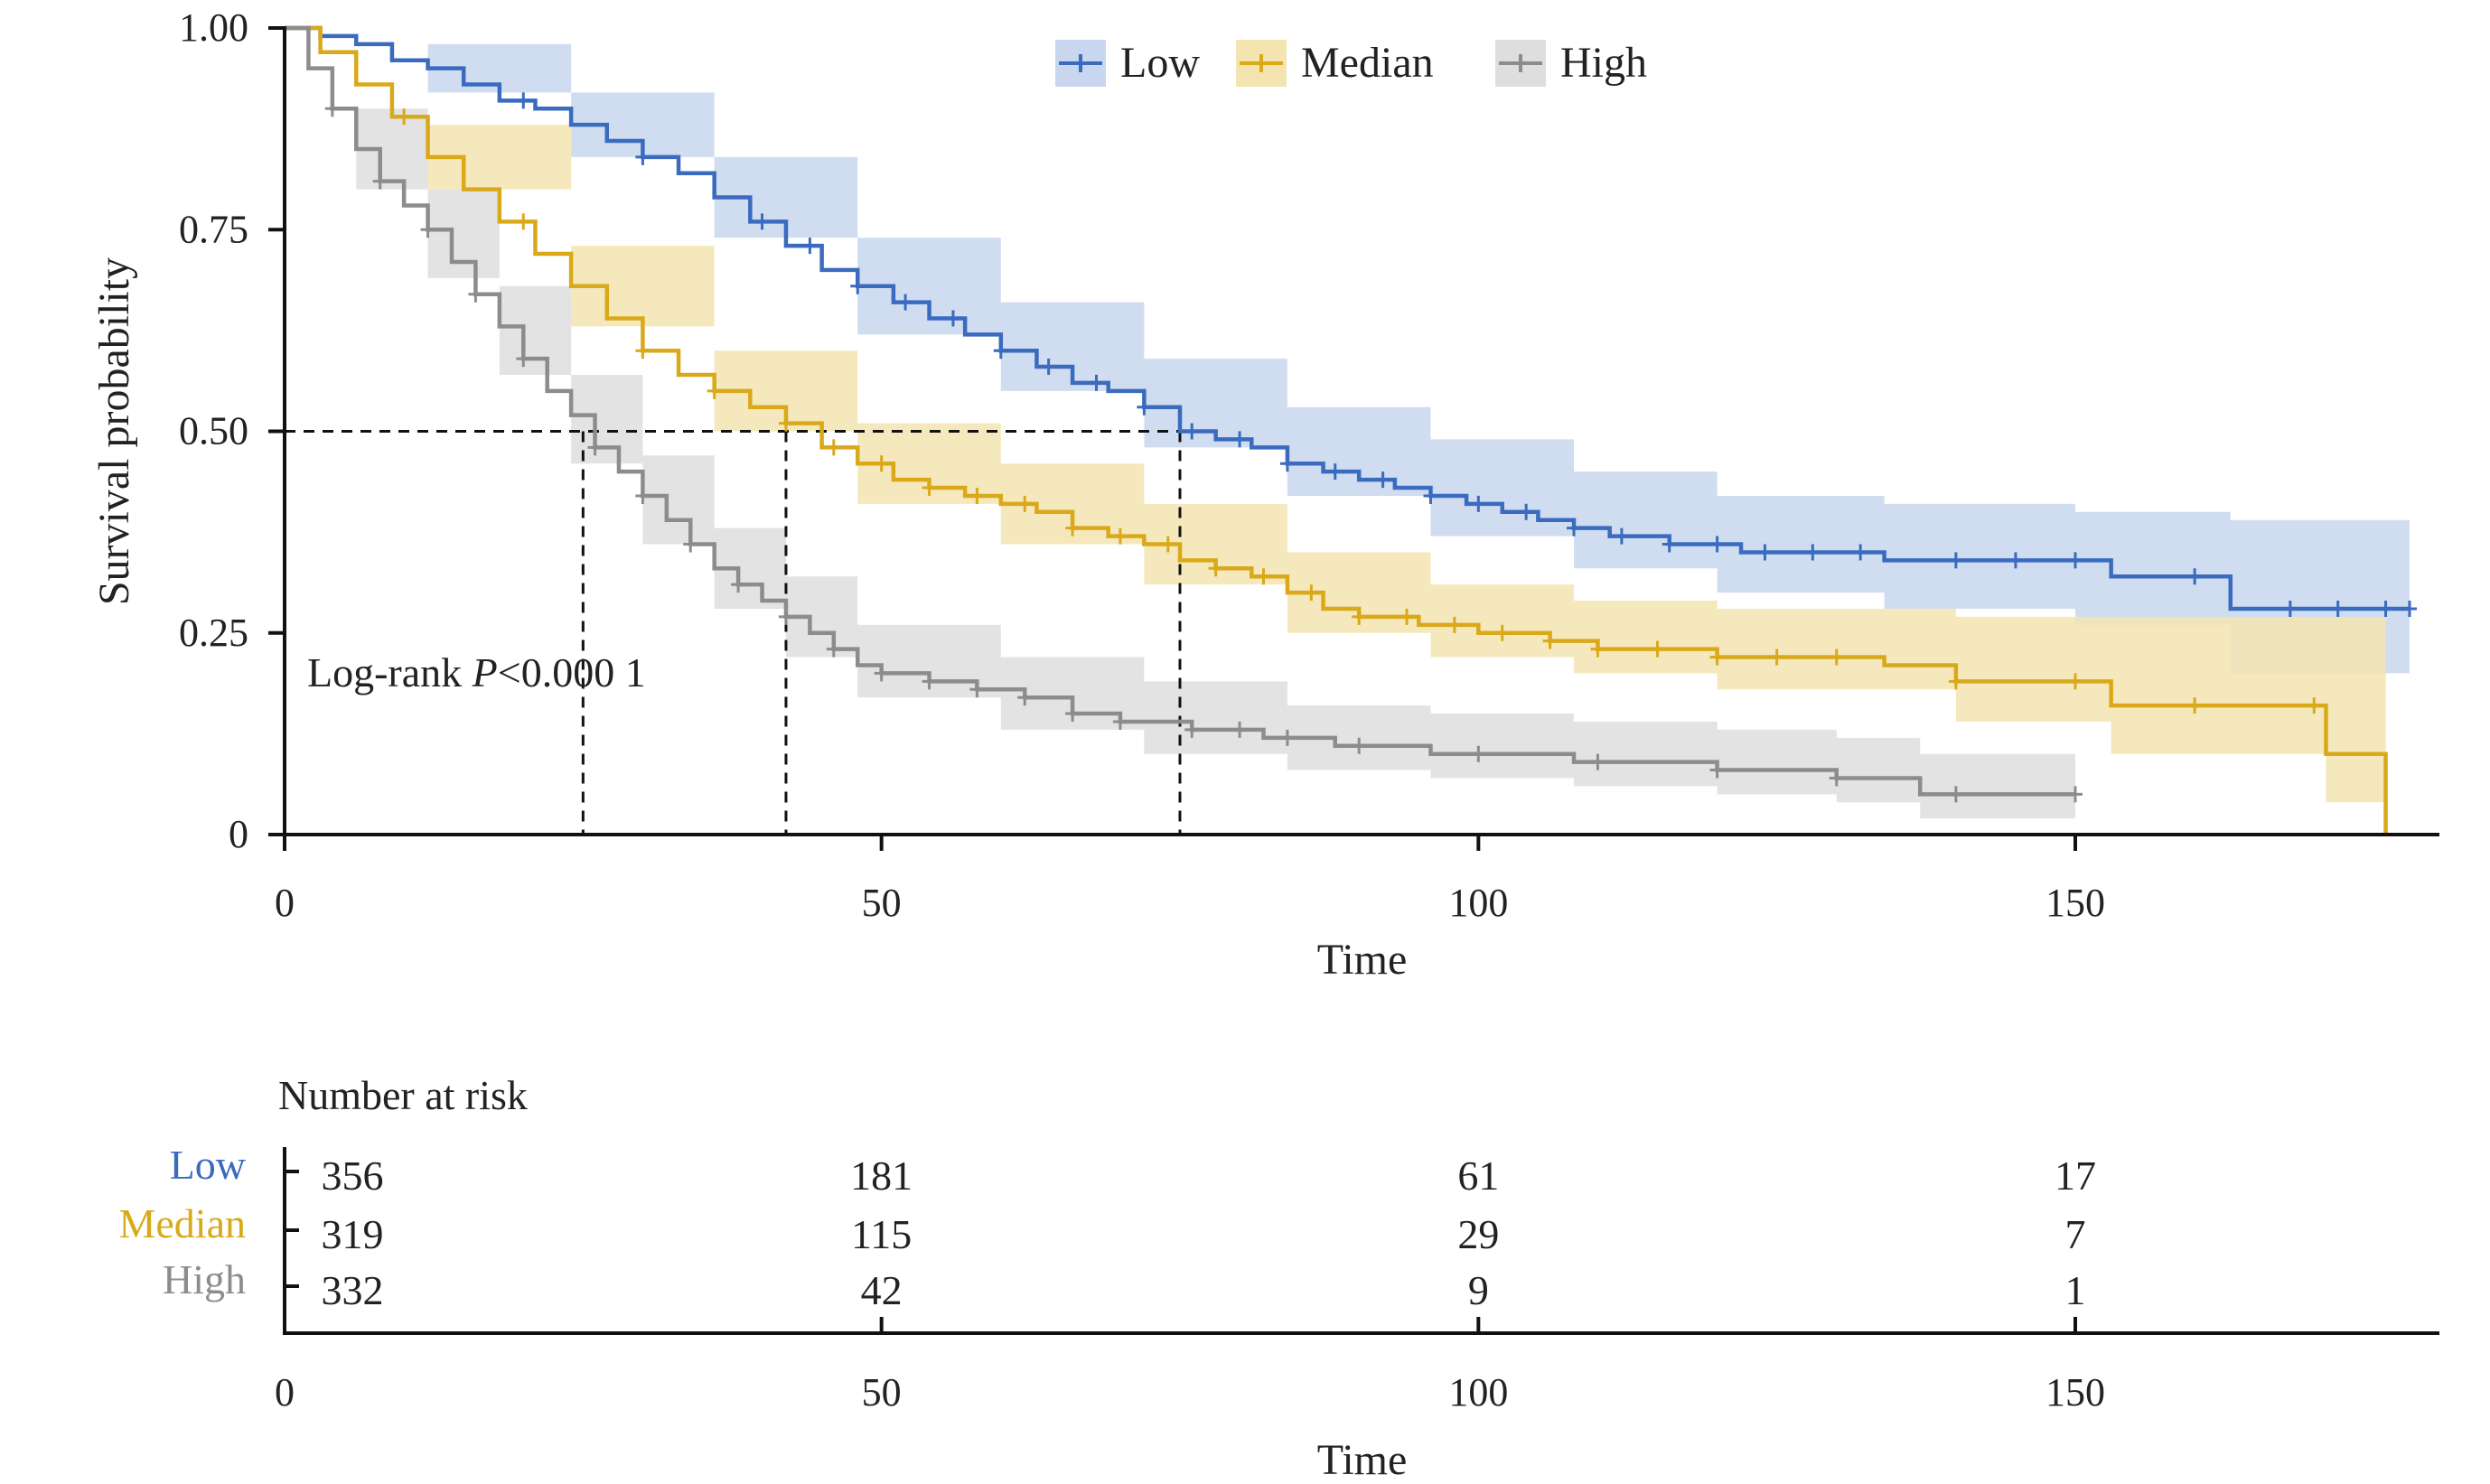 The image size is (2490, 1484). I want to click on y-tick-label: 0.25, so click(213, 633).